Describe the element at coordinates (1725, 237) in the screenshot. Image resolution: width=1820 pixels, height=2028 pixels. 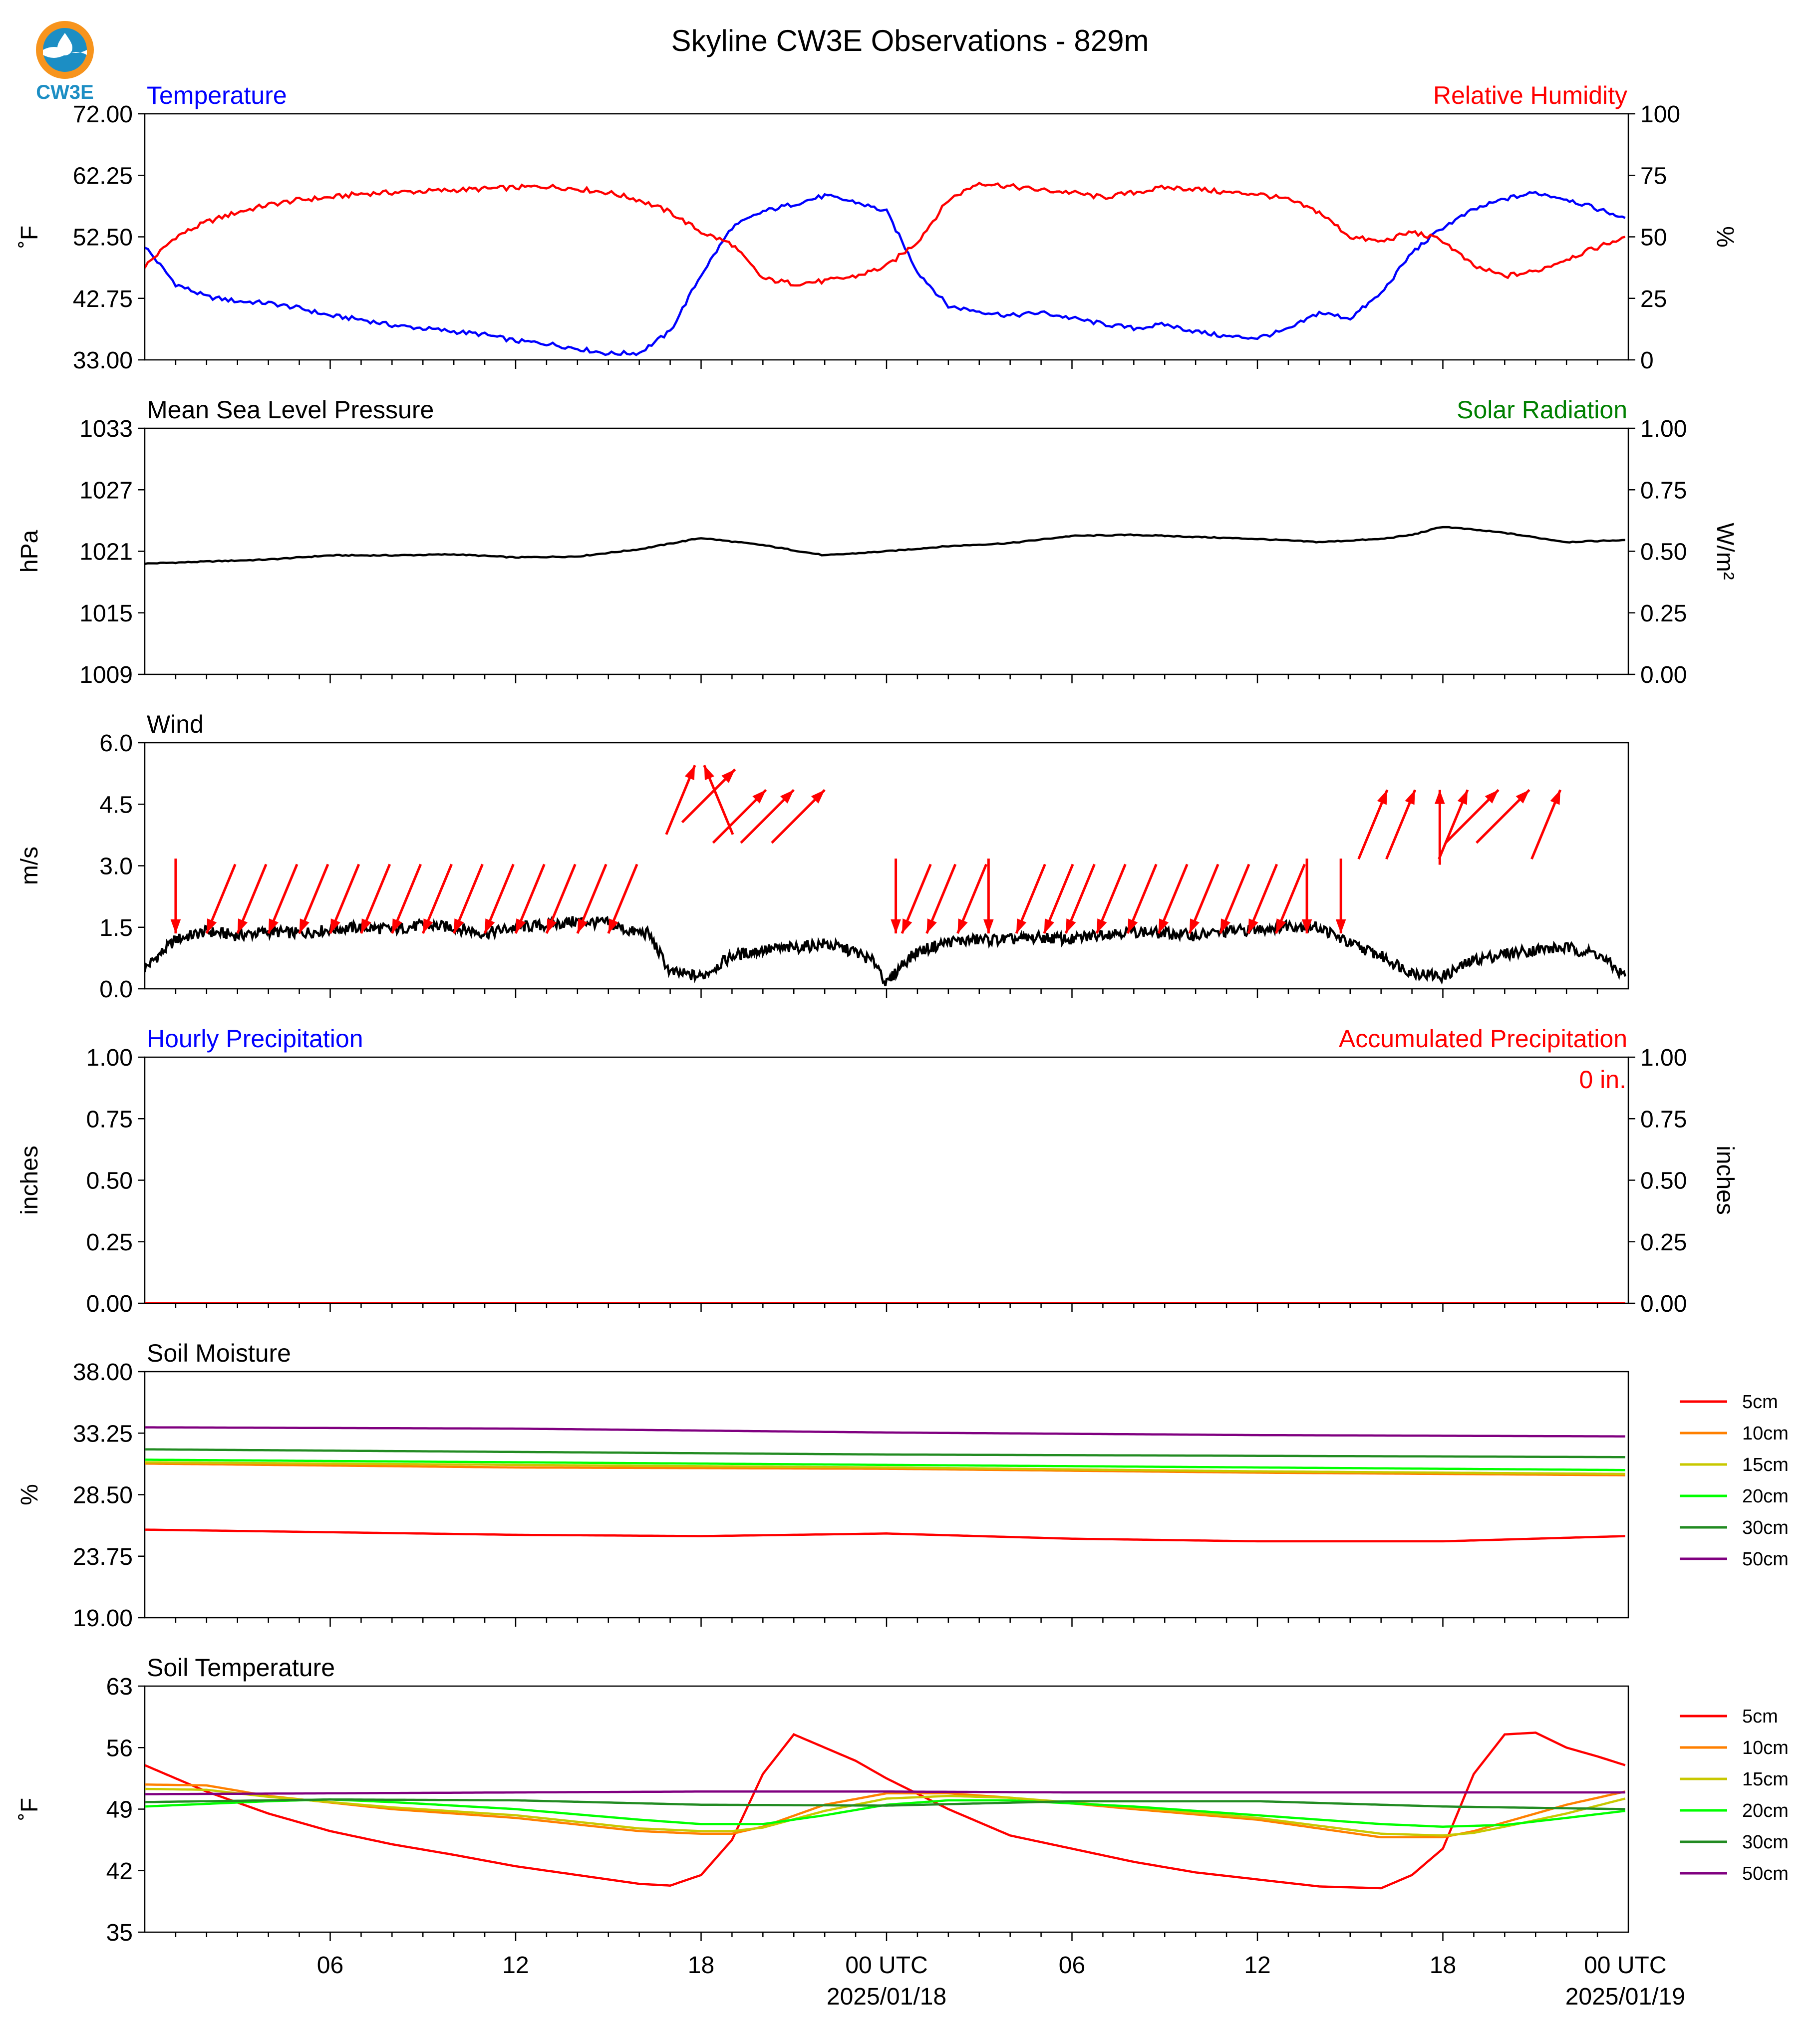
I see `ylabel-right-temp_rh: %` at that location.